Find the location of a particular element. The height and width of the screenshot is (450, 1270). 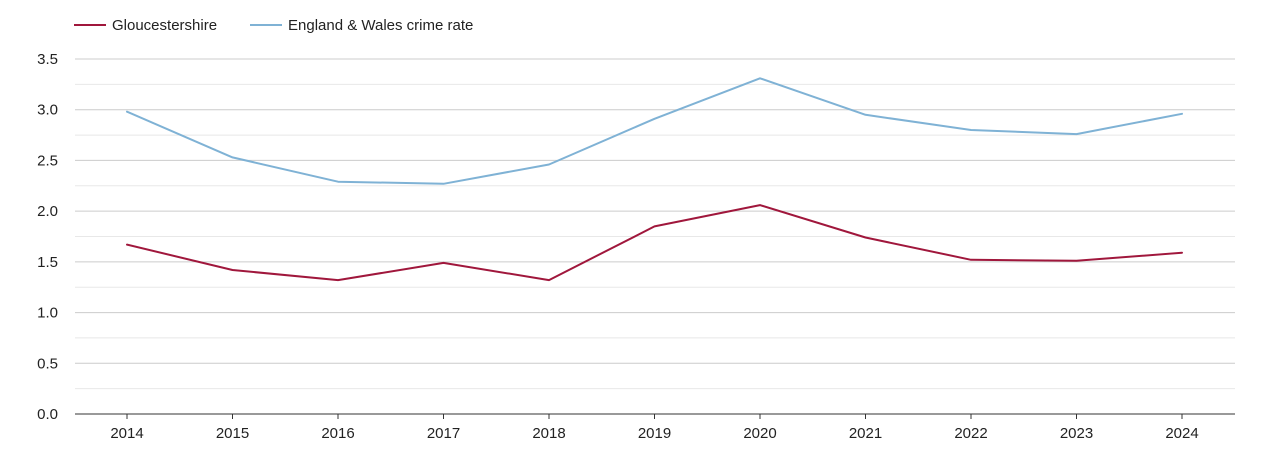

y-tick-label: 1.0 is located at coordinates (47, 313).